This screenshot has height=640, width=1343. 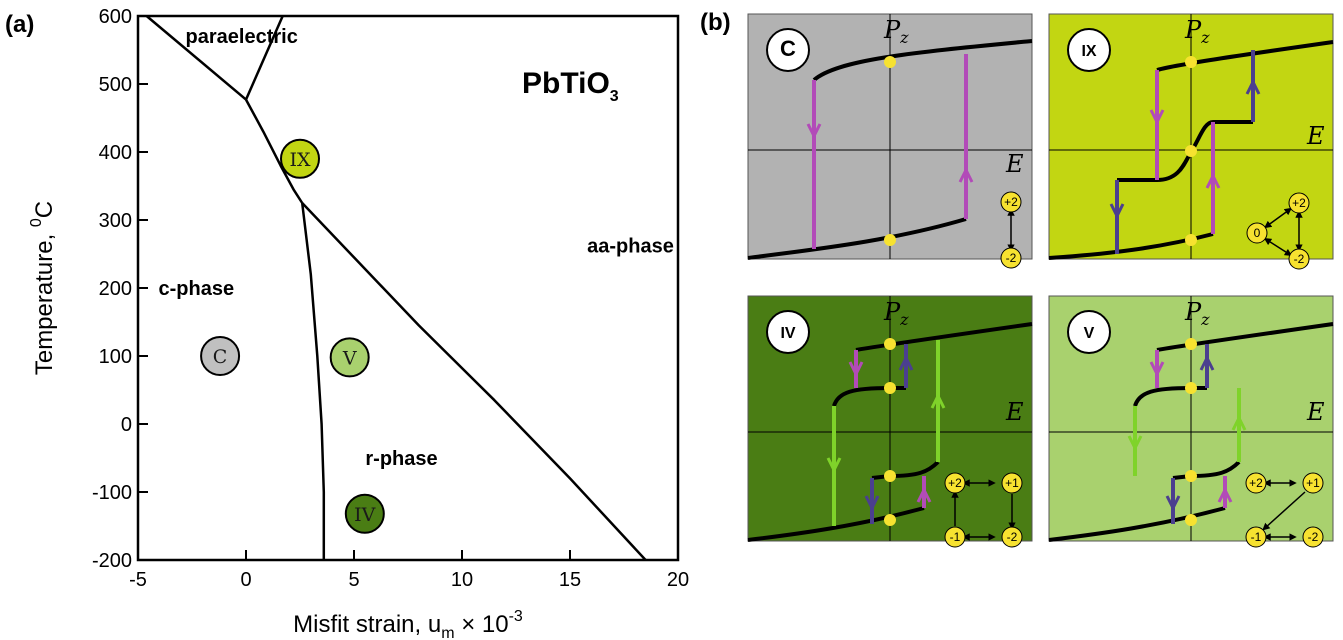 I want to click on loop-iv-navy-up-arrow, so click(x=906, y=362).